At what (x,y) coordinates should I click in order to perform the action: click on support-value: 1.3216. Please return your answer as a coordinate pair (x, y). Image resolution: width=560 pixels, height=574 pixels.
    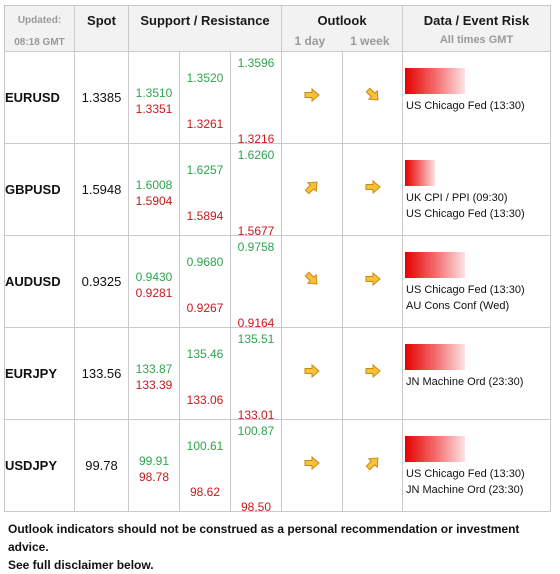
    Looking at the image, I should click on (256, 139).